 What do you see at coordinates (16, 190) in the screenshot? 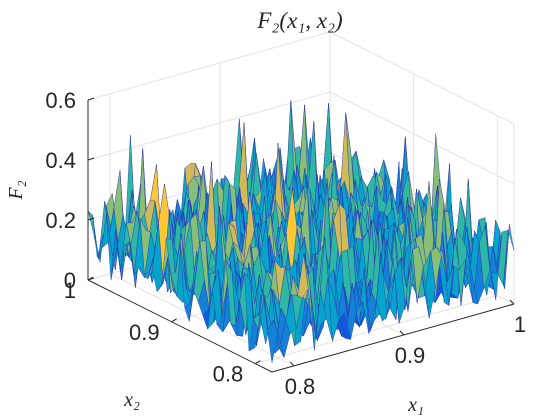
I see `z-axis-label: F₂` at bounding box center [16, 190].